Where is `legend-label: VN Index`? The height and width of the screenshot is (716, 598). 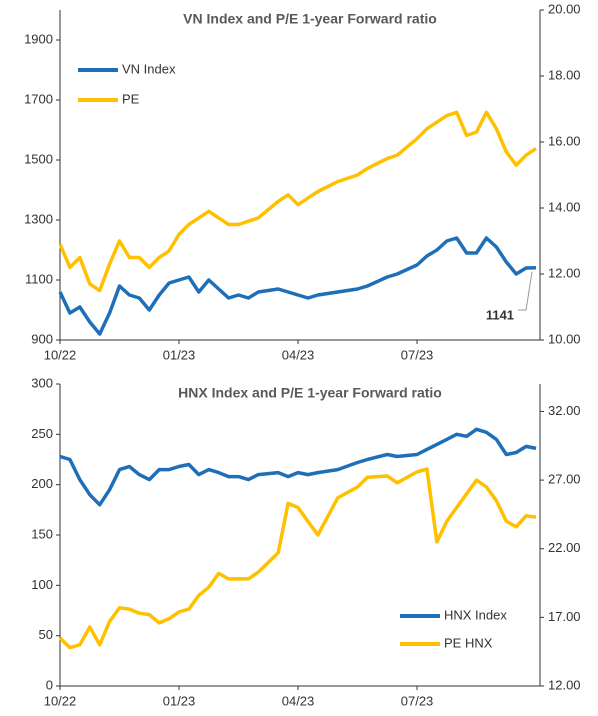
legend-label: VN Index is located at coordinates (149, 68).